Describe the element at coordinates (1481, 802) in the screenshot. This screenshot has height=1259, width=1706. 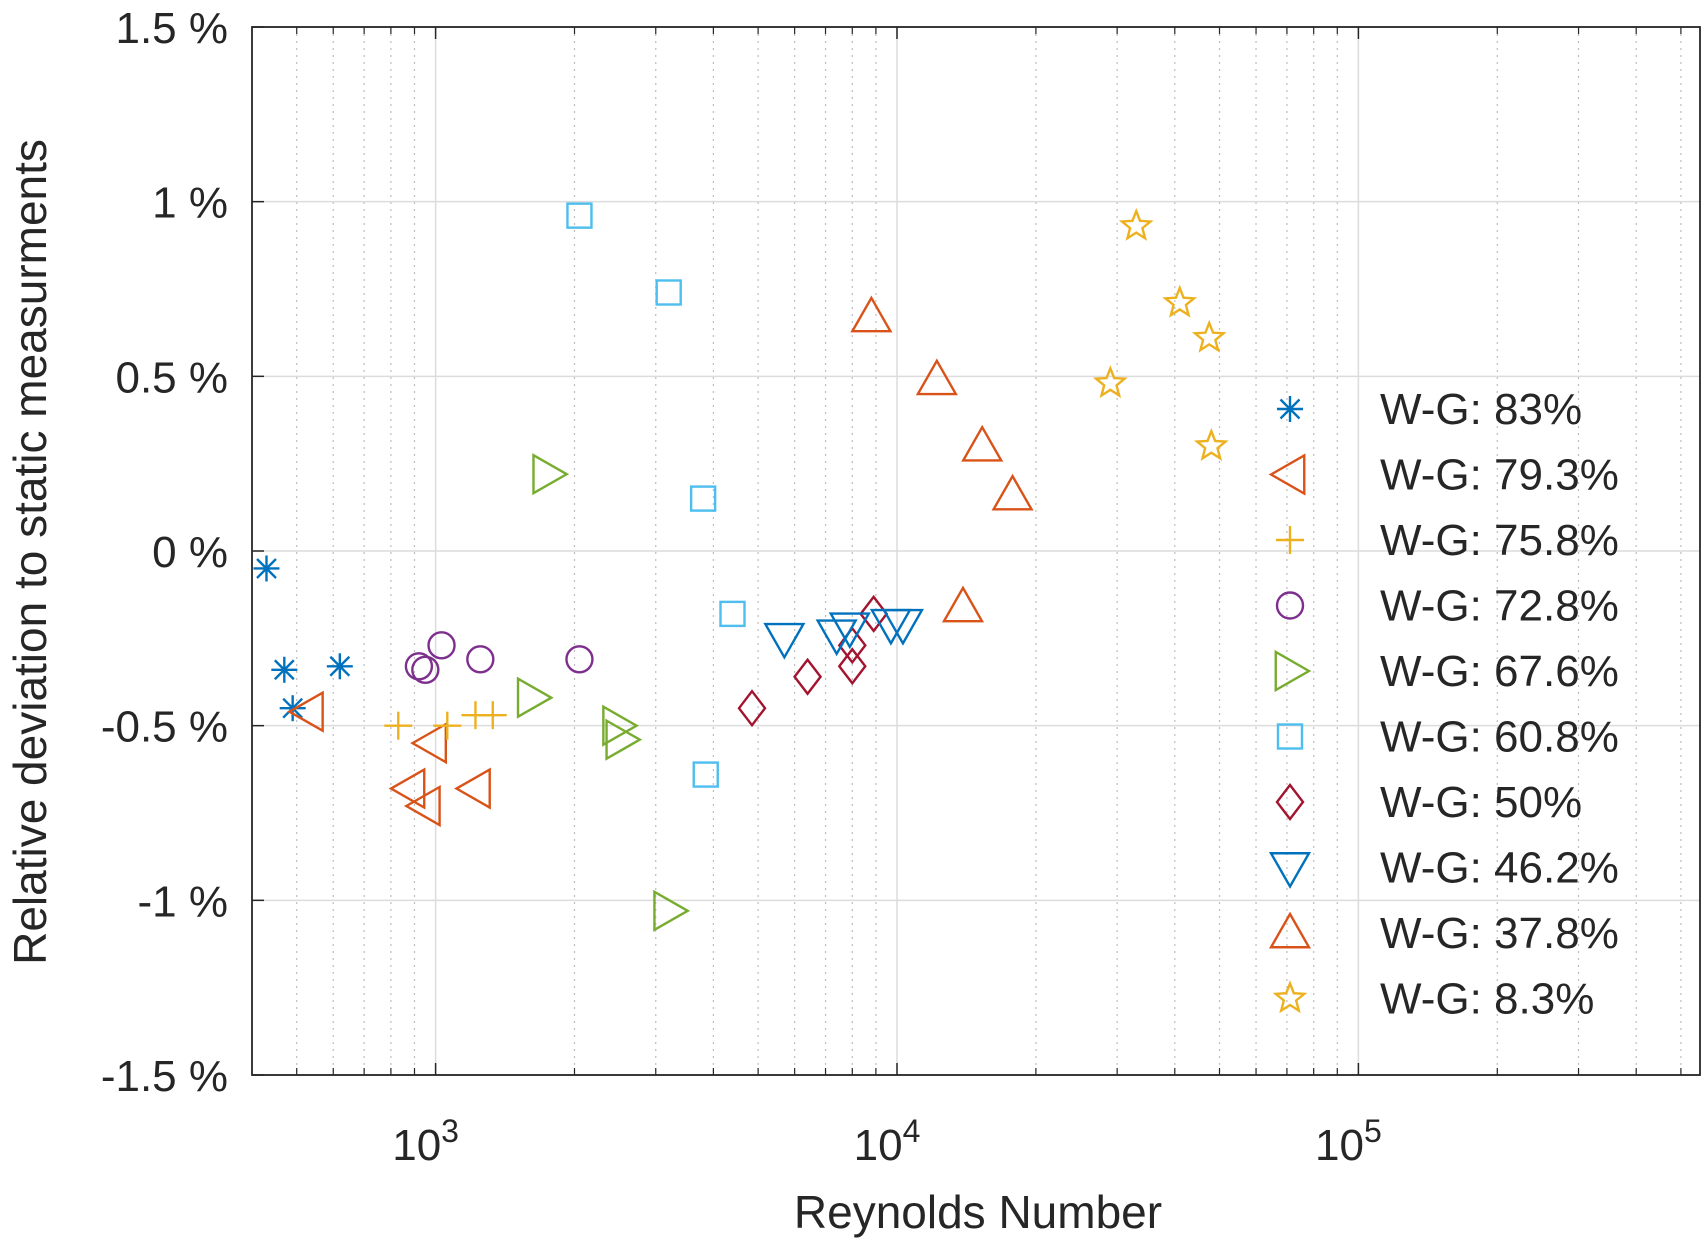
I see `legend-label: W-G: 50%` at that location.